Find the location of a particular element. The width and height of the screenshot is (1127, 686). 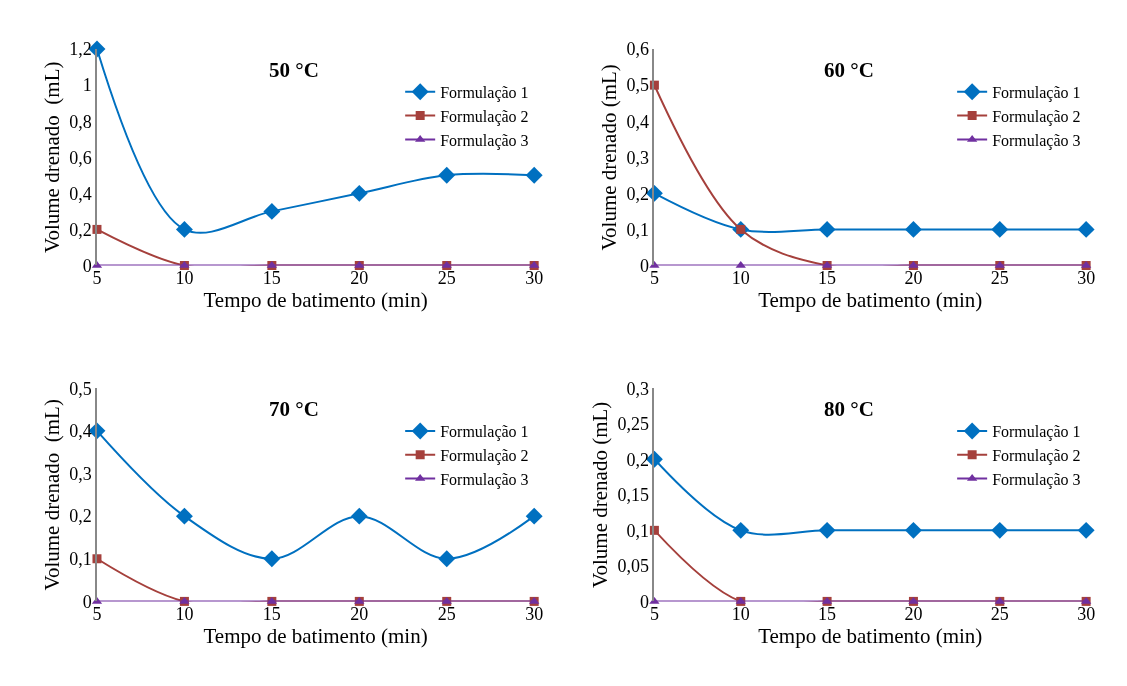

chart-title: 70 °C is located at coordinates (294, 409).